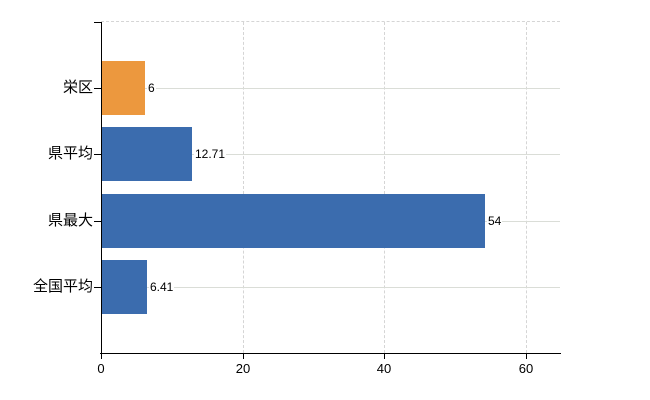  I want to click on x-axis-line, so click(330, 353).